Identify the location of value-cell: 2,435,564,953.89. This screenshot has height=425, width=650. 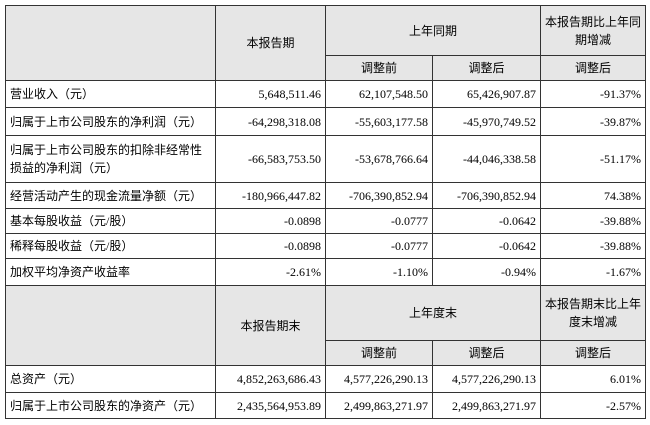
(270, 405).